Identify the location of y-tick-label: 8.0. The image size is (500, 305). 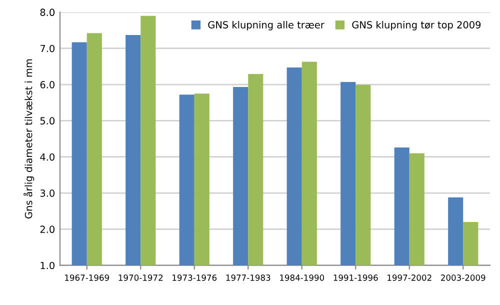
(47, 12).